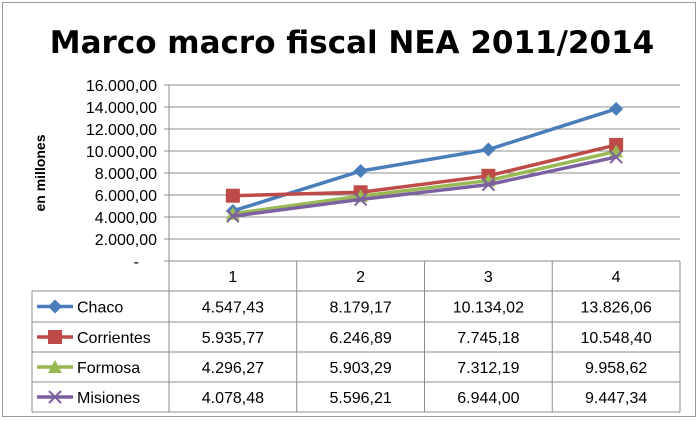 The height and width of the screenshot is (421, 700). Describe the element at coordinates (233, 368) in the screenshot. I see `table-cell-value: 4.296,27` at that location.